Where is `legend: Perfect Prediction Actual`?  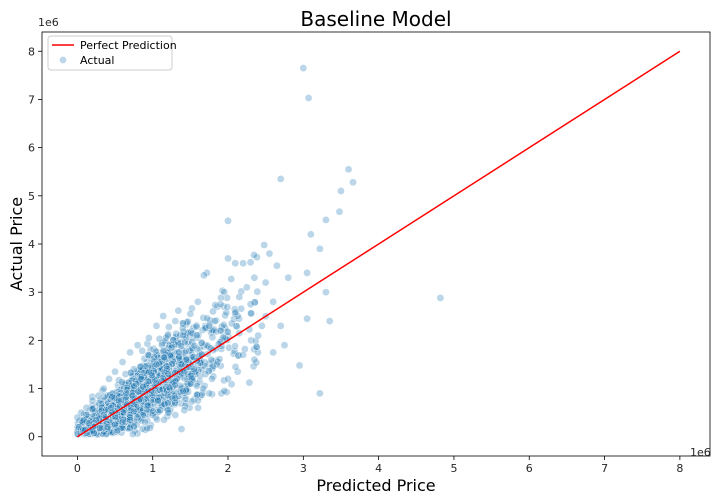
legend: Perfect Prediction Actual is located at coordinates (112, 53).